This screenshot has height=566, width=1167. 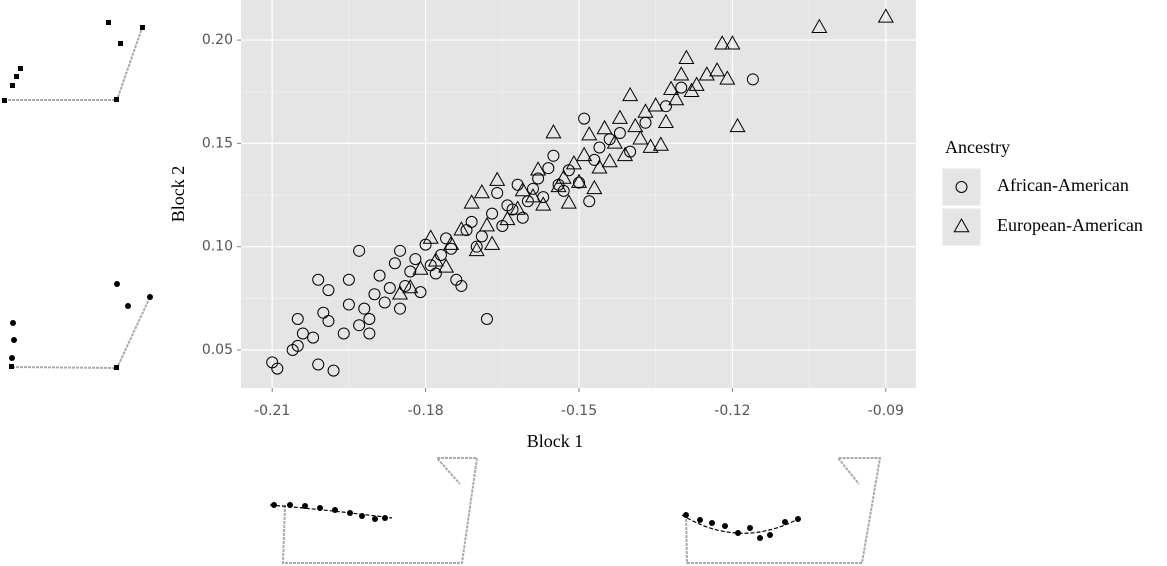 I want to click on y-tick-label: 0.15, so click(x=217, y=143).